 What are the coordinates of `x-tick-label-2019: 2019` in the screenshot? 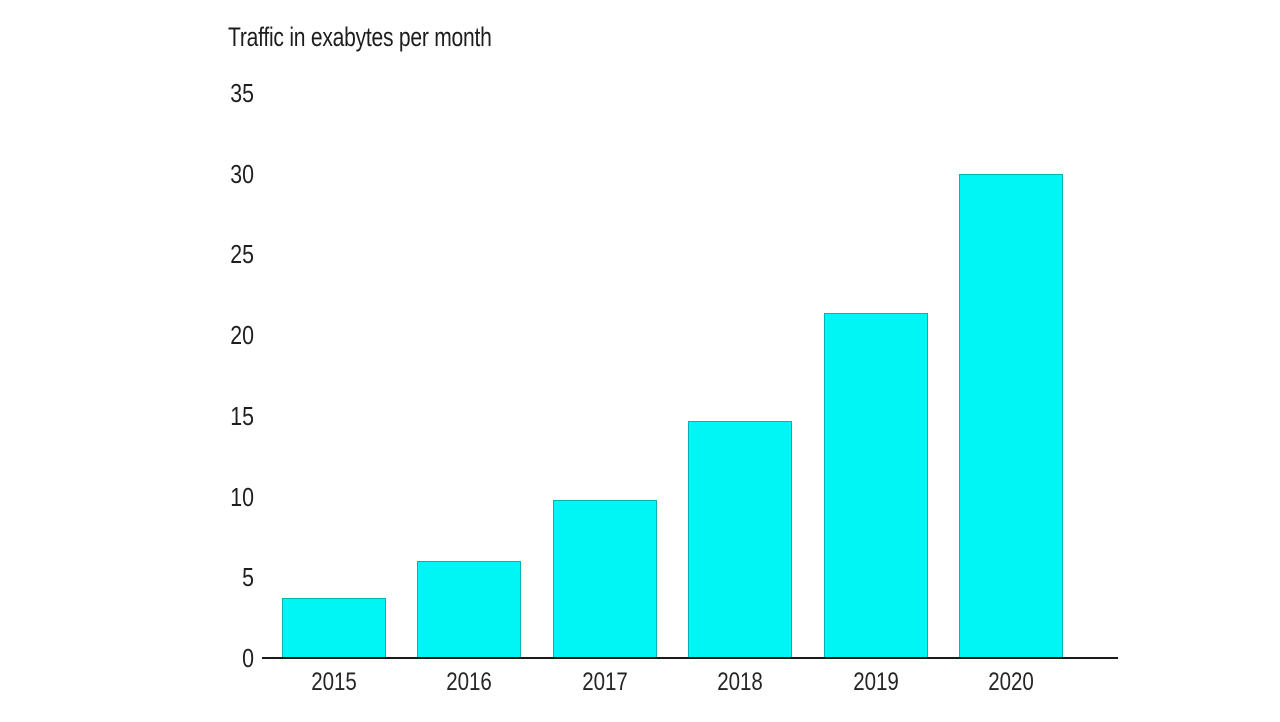 It's located at (875, 682).